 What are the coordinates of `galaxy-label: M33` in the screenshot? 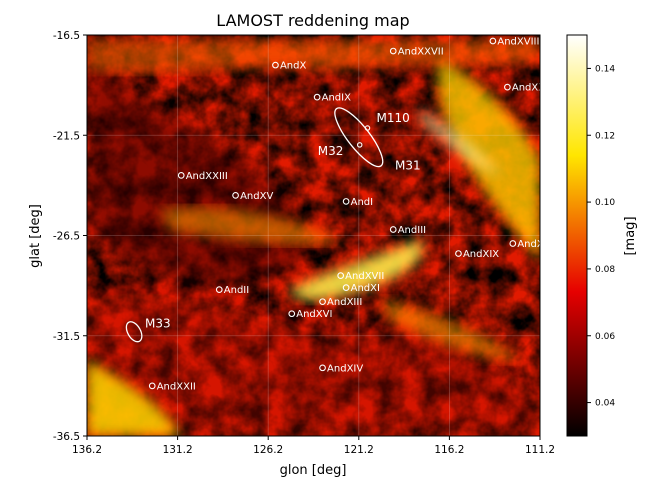 It's located at (158, 324).